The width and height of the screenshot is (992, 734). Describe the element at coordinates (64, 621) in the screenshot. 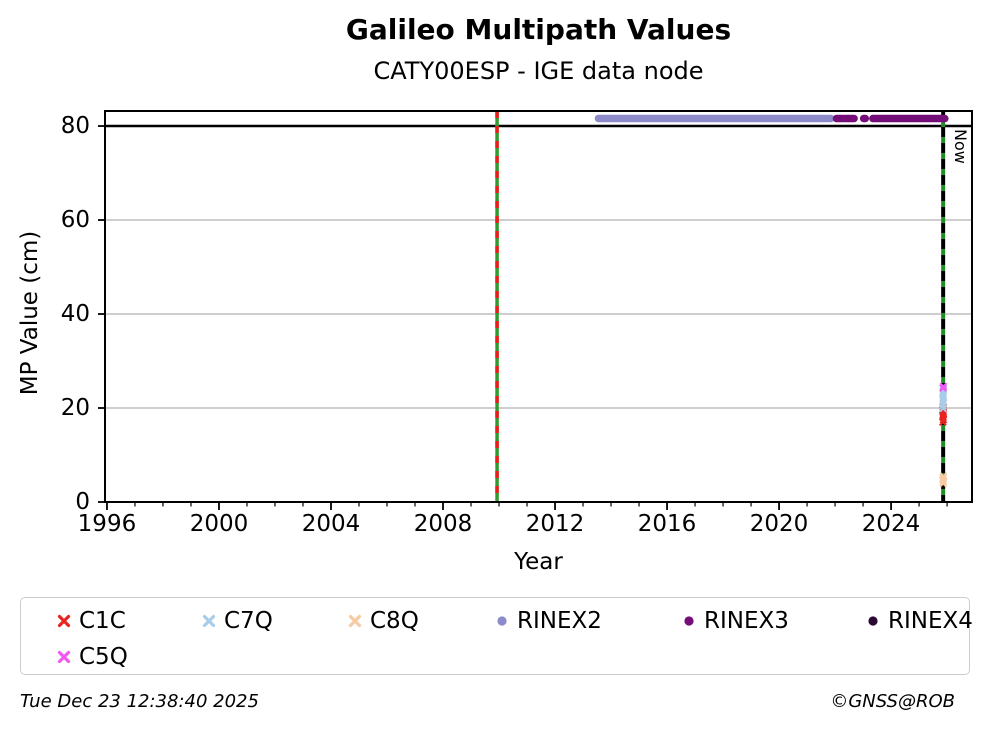

I see `c1c-marker-icon` at that location.